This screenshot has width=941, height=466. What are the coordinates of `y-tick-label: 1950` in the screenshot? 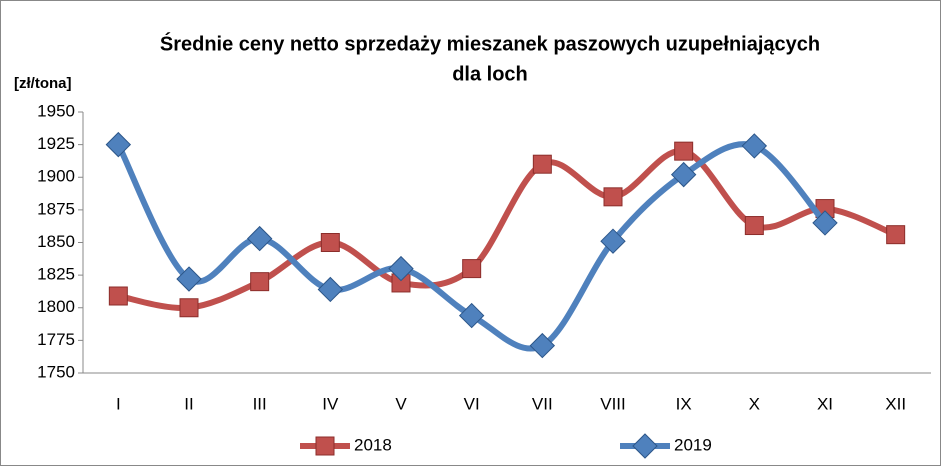 It's located at (56, 110).